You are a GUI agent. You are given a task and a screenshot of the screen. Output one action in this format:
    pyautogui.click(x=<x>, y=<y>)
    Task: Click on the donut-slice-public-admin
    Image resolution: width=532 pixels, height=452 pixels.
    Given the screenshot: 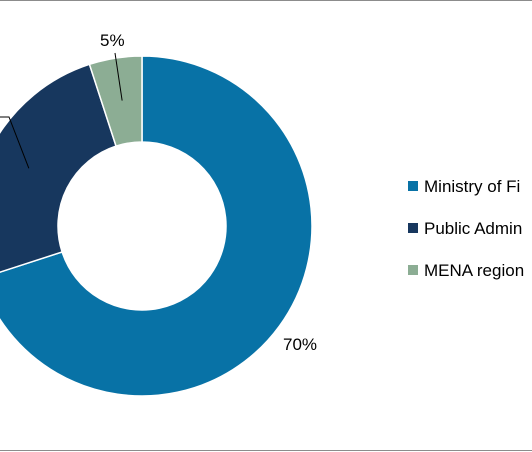 What is the action you would take?
    pyautogui.click(x=58, y=168)
    